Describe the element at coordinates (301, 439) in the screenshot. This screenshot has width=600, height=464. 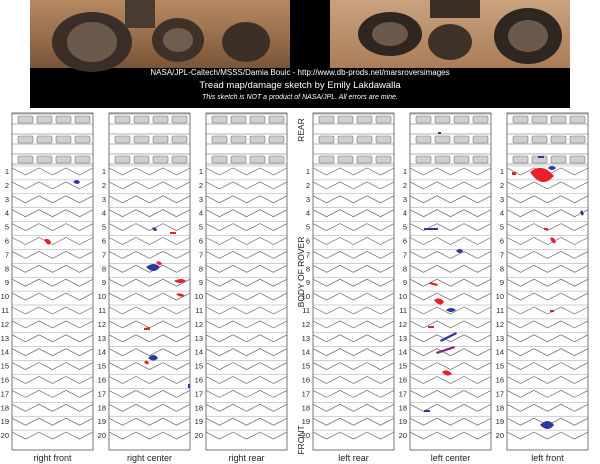
I see `front-label: FRONT` at that location.